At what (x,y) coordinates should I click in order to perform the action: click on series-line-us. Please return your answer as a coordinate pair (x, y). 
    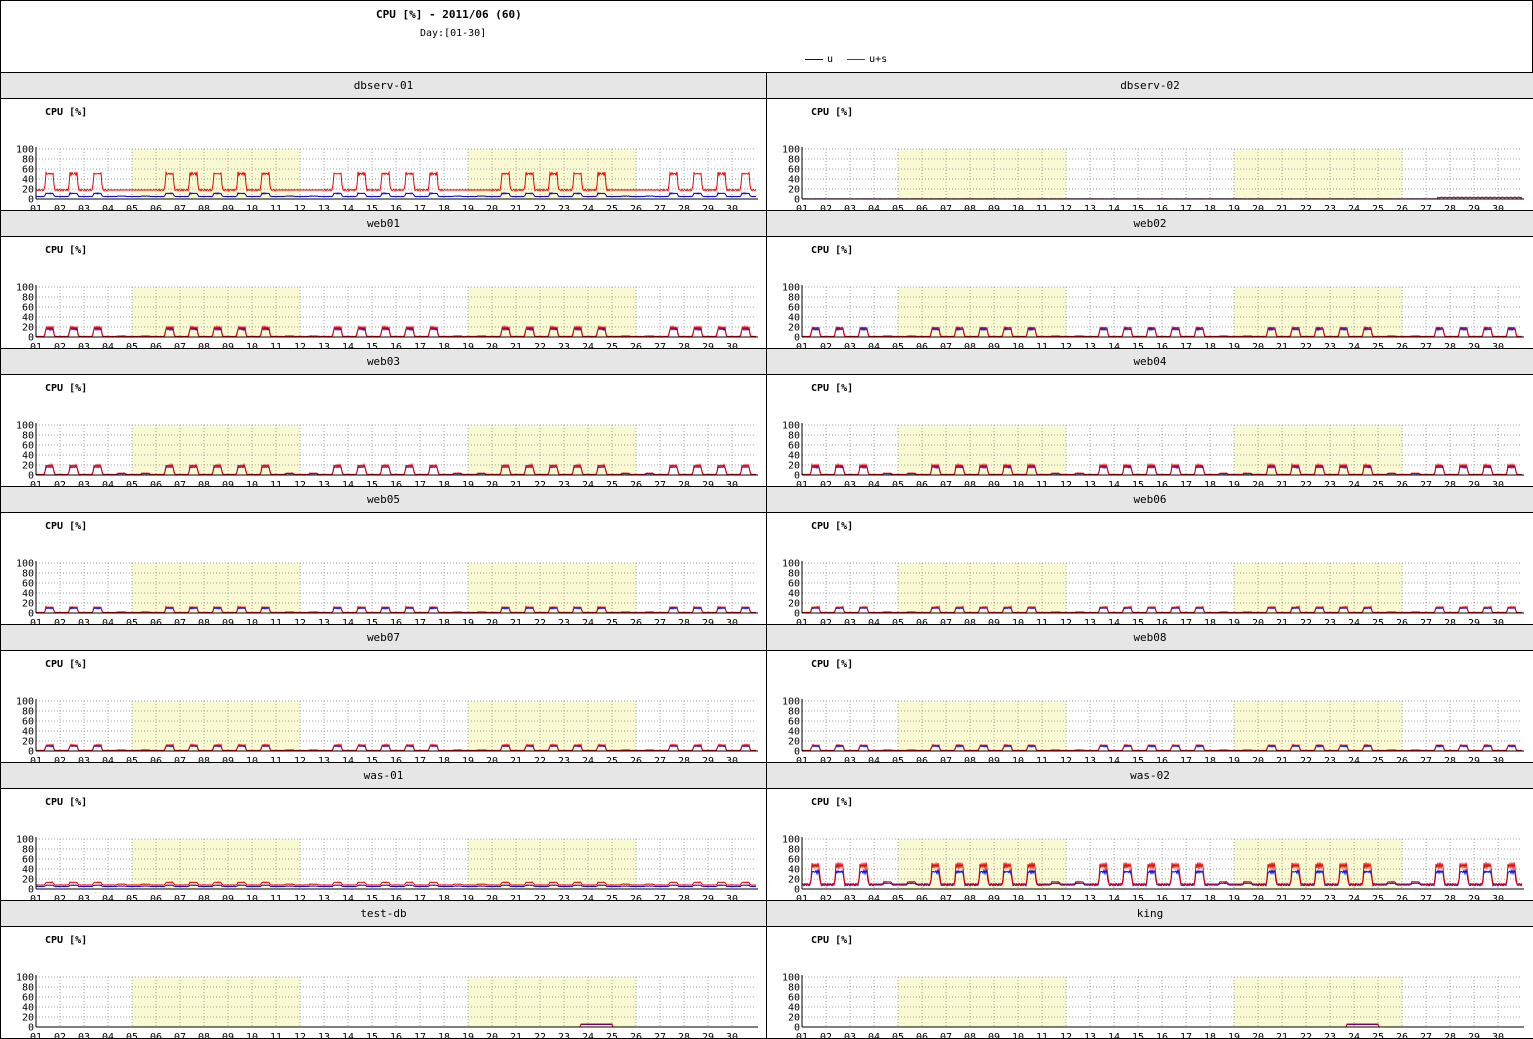
    Looking at the image, I should click on (1162, 469).